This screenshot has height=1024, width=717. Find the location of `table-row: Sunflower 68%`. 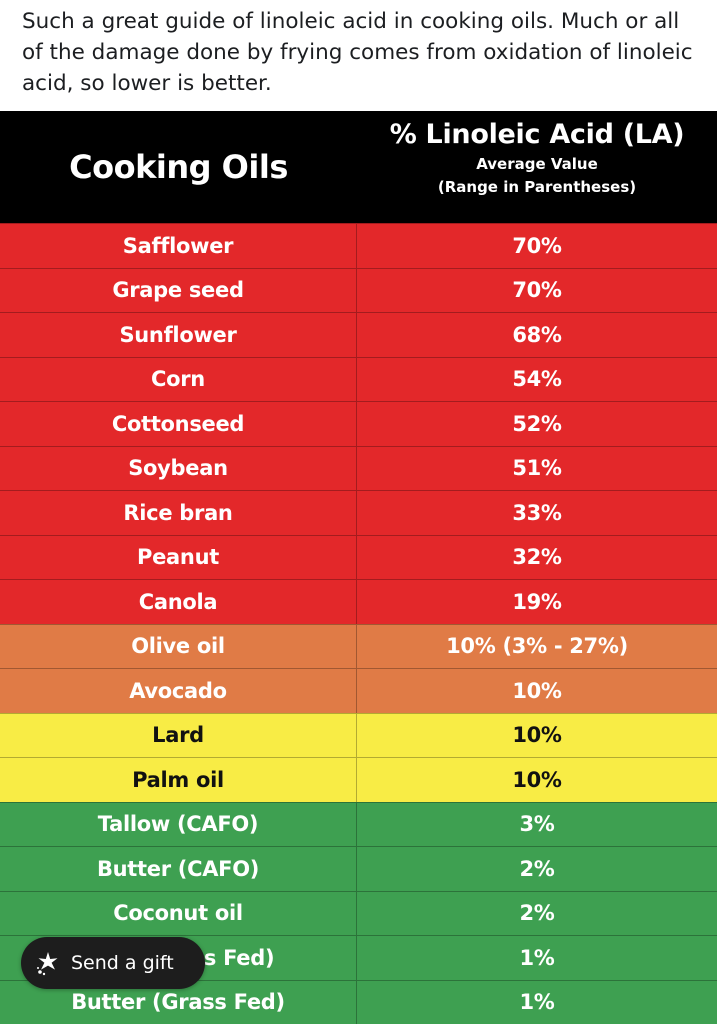

table-row: Sunflower 68% is located at coordinates (358, 334).